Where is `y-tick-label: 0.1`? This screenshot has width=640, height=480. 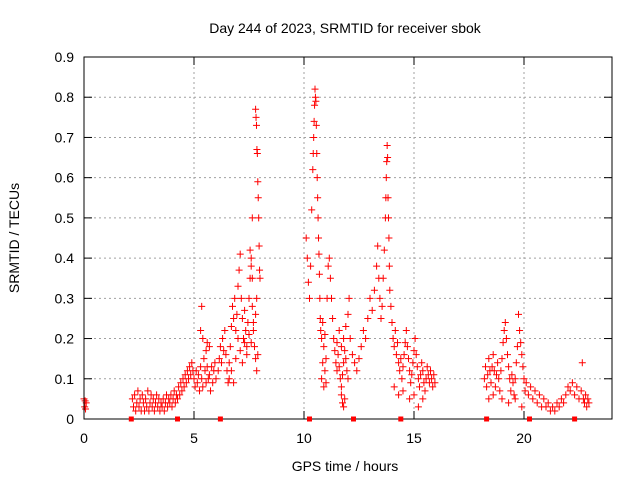
y-tick-label: 0.1 is located at coordinates (65, 379).